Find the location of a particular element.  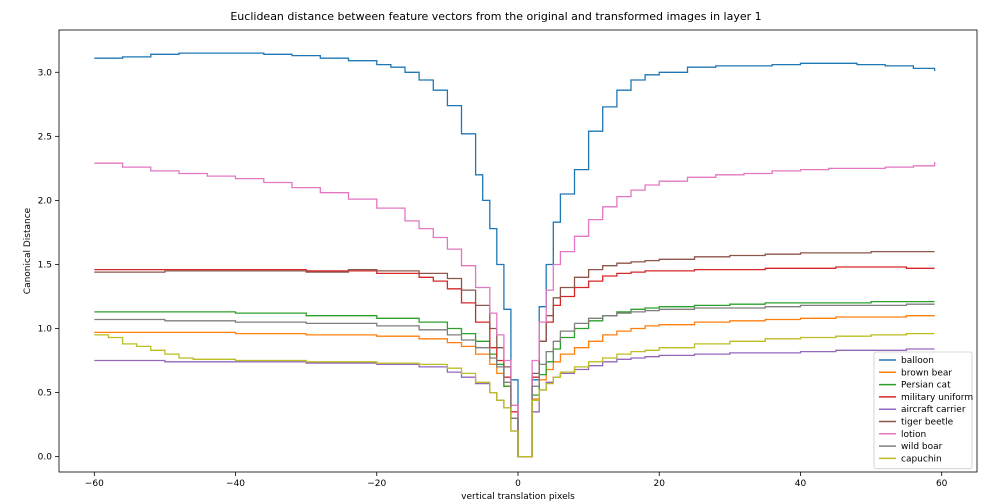

legend-label: military uniform is located at coordinates (937, 398).